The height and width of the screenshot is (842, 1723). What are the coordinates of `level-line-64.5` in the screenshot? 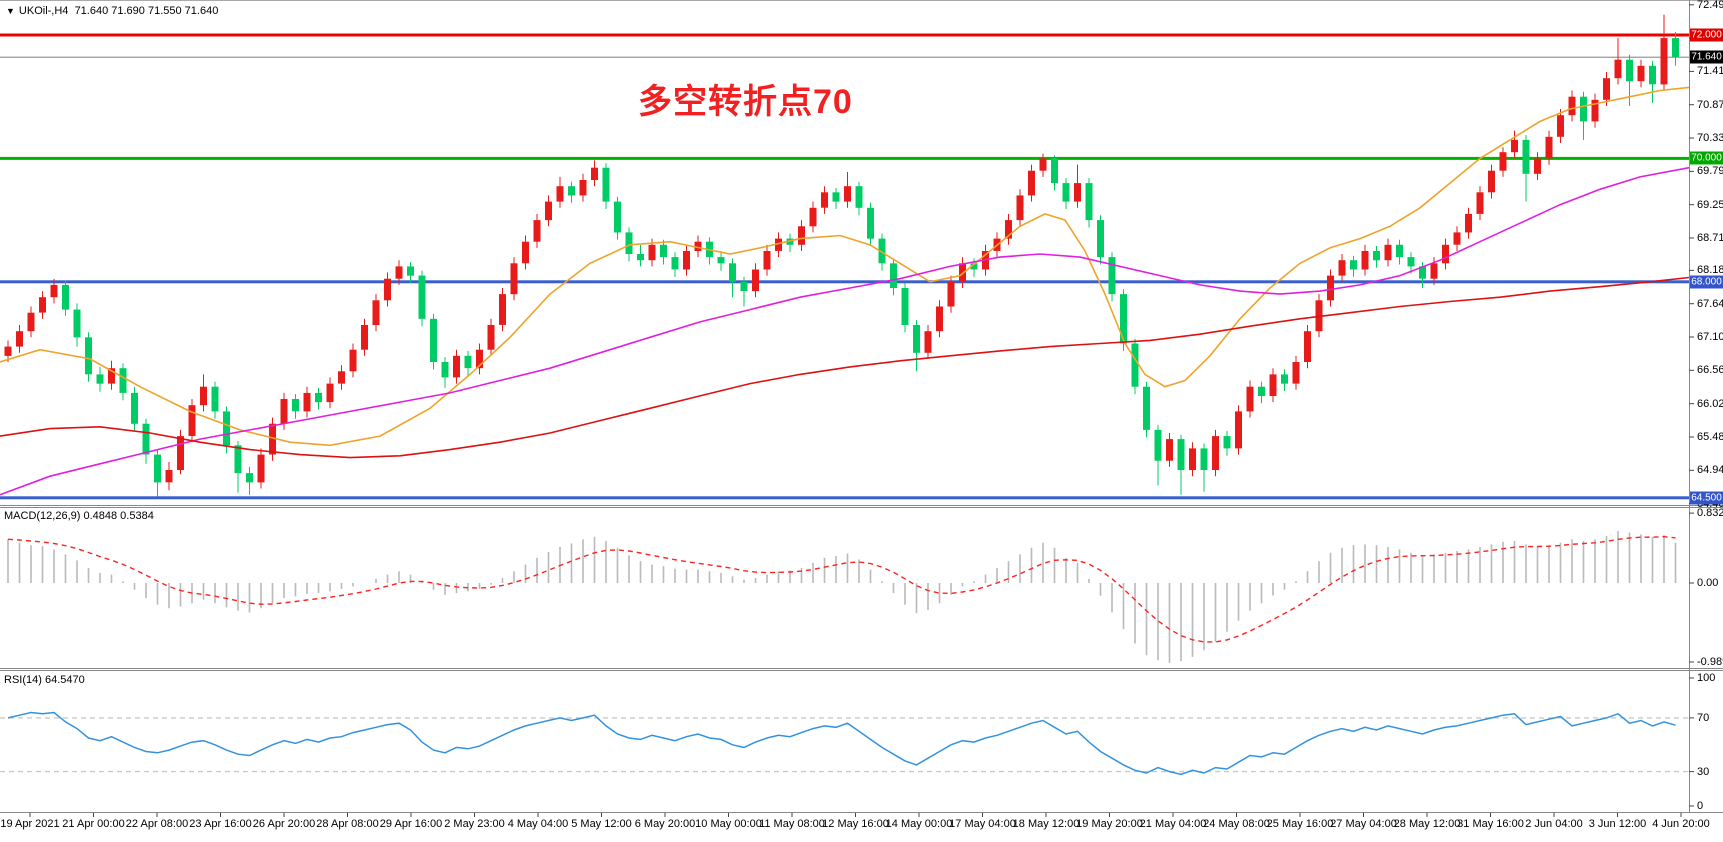 It's located at (844, 498).